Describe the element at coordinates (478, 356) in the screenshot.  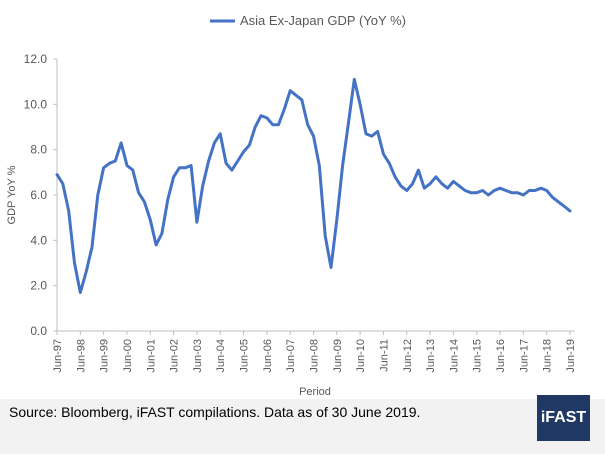
I see `x-tick-label: Jun-15` at that location.